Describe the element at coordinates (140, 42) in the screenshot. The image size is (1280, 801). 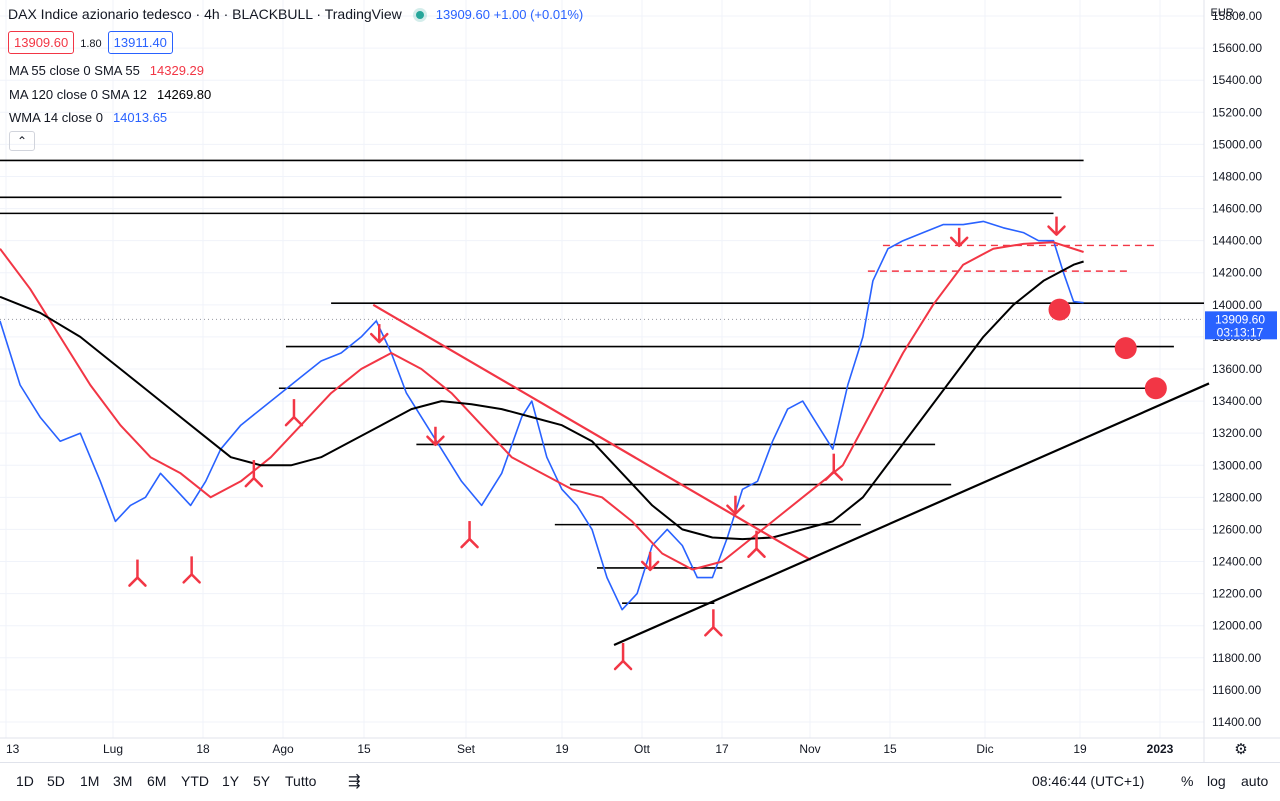
I see `buy-price-button: 13911.40` at that location.